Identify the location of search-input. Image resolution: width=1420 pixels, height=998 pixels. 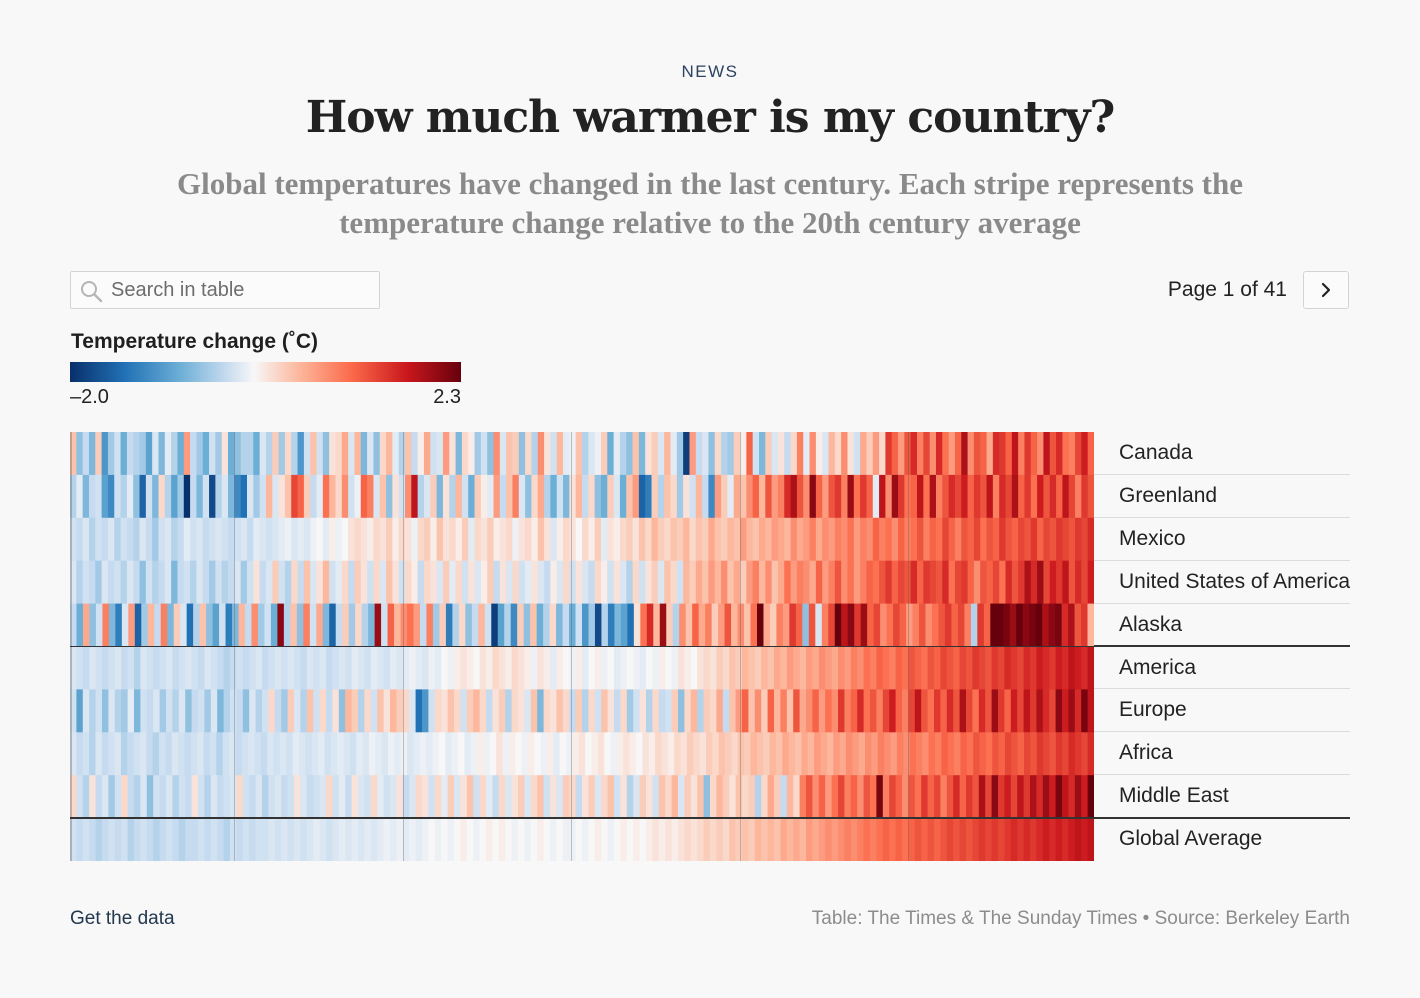
(241, 290).